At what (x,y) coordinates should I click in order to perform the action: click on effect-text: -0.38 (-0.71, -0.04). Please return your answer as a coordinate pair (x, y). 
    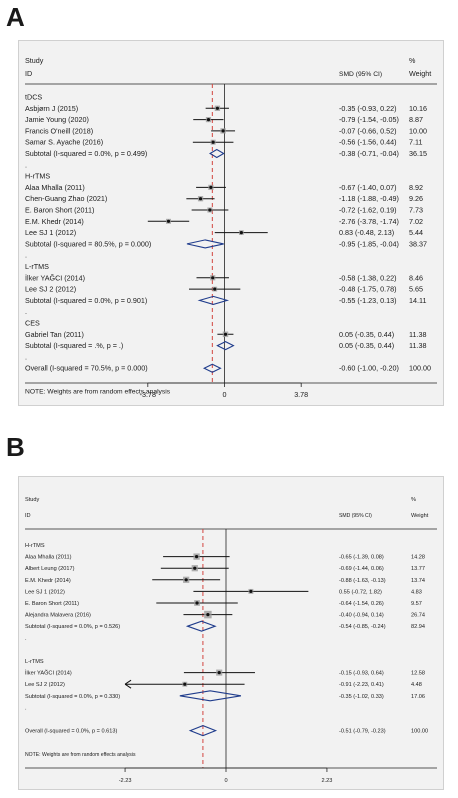
    Looking at the image, I should click on (369, 153).